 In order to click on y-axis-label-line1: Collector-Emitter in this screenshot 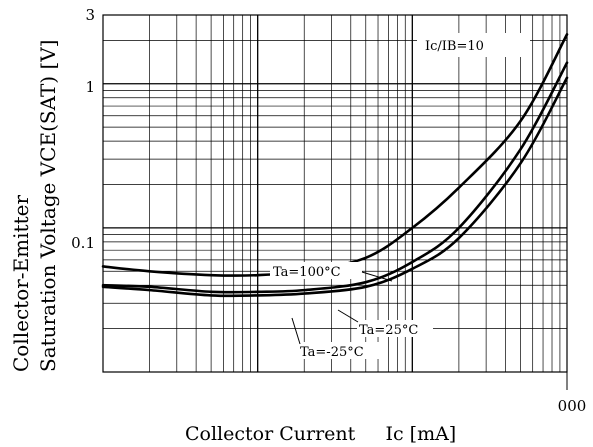, I will do `click(21, 283)`.